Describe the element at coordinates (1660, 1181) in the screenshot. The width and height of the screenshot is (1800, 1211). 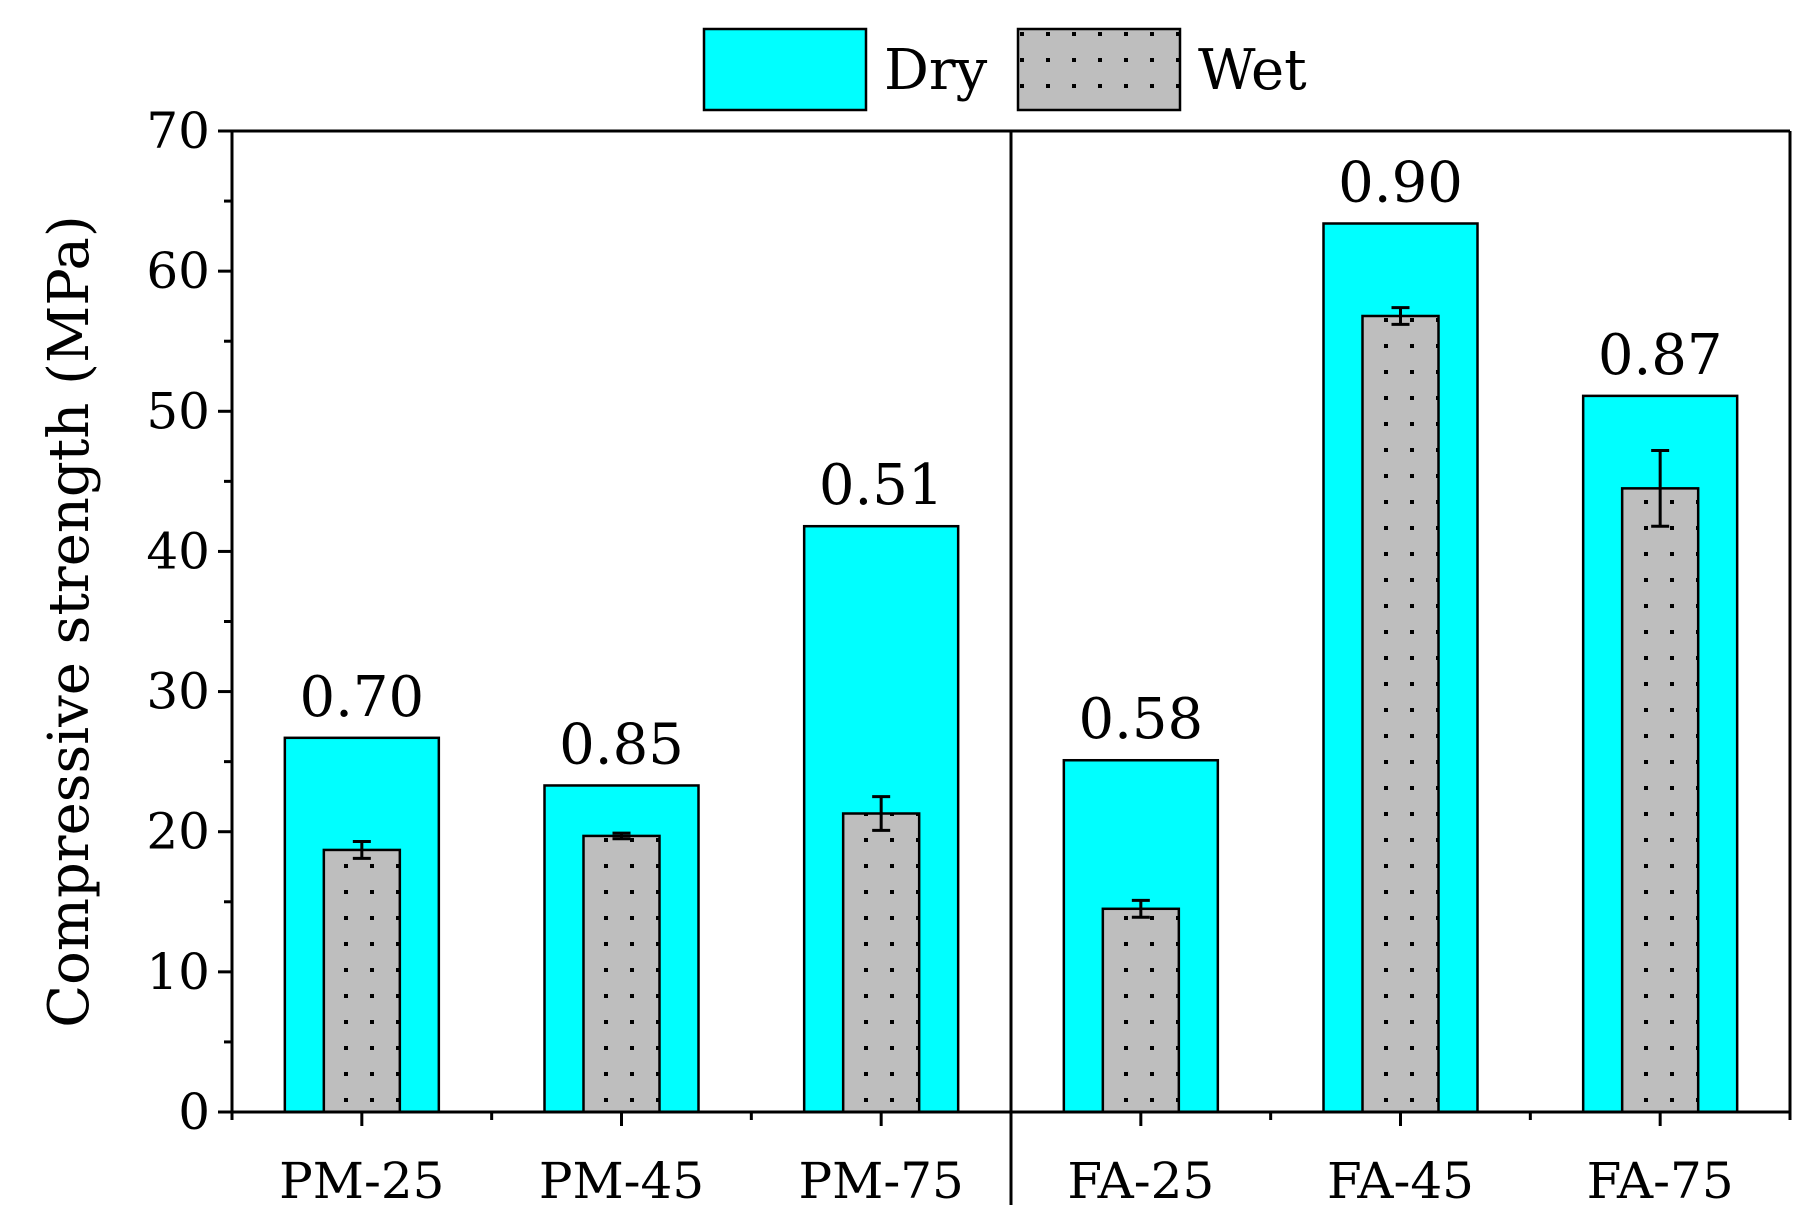
I see `x-tick-label: FA-75` at that location.